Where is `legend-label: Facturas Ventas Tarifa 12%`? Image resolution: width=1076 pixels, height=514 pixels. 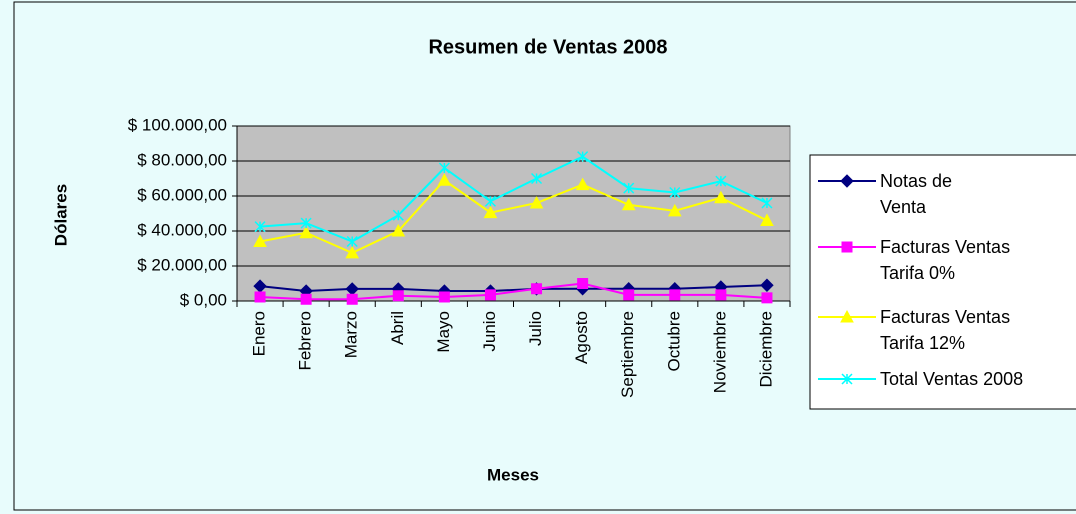
legend-label: Facturas Ventas Tarifa 12% is located at coordinates (945, 330).